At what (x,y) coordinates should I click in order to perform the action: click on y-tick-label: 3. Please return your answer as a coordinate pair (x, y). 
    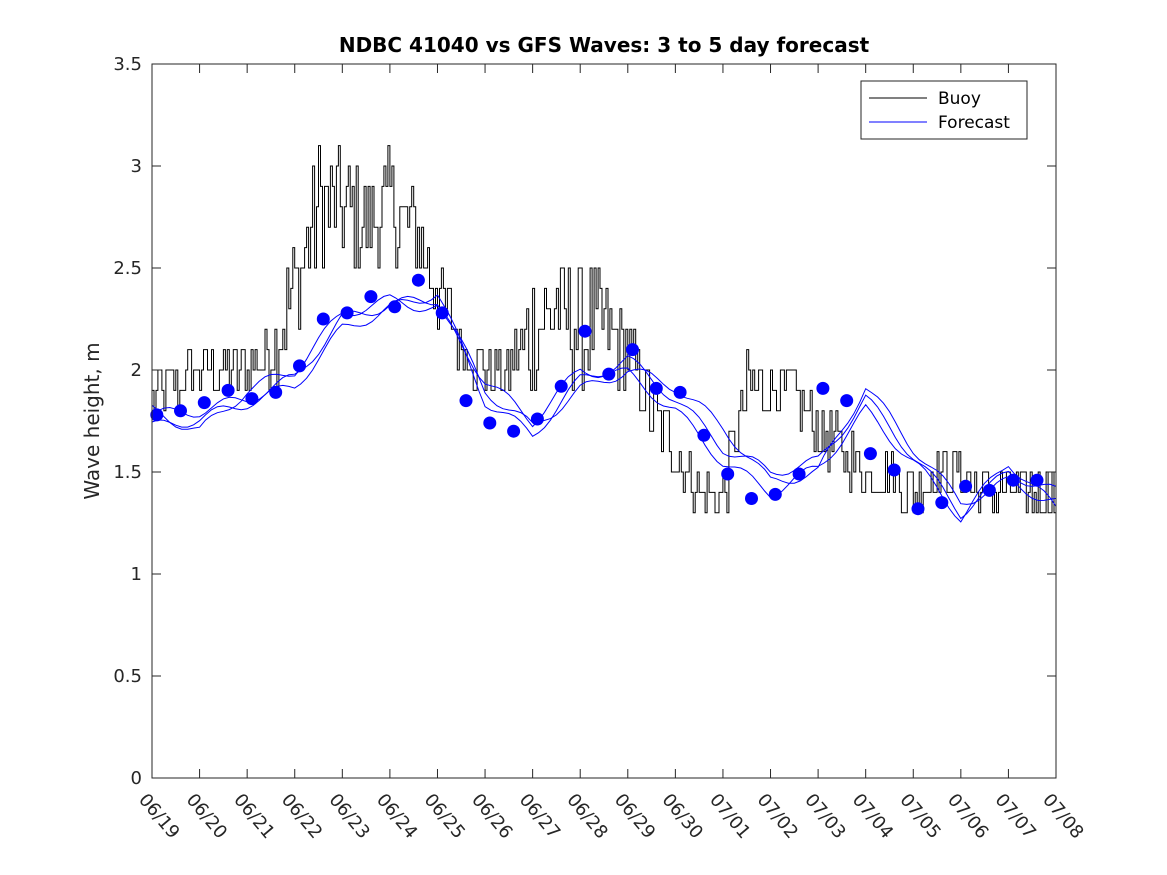
    Looking at the image, I should click on (136, 166).